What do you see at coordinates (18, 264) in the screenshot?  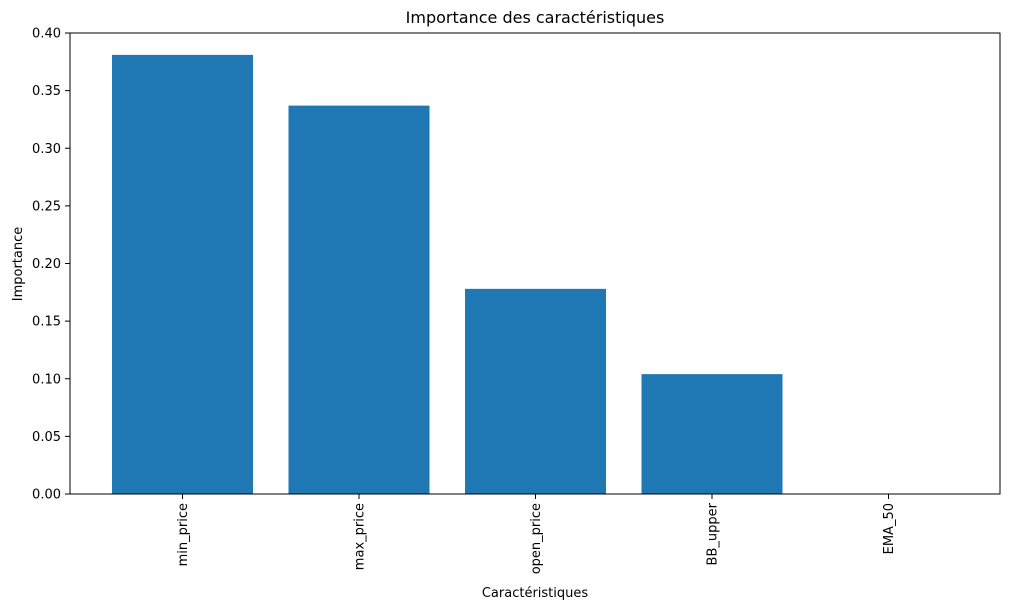 I see `y-axis-label: Importance` at bounding box center [18, 264].